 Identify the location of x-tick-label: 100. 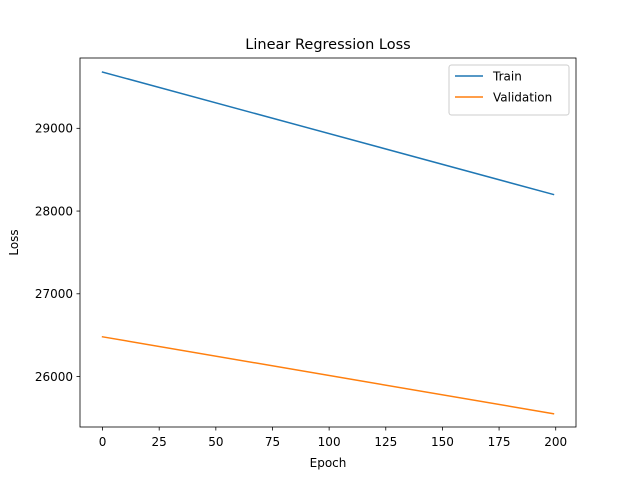
(329, 442).